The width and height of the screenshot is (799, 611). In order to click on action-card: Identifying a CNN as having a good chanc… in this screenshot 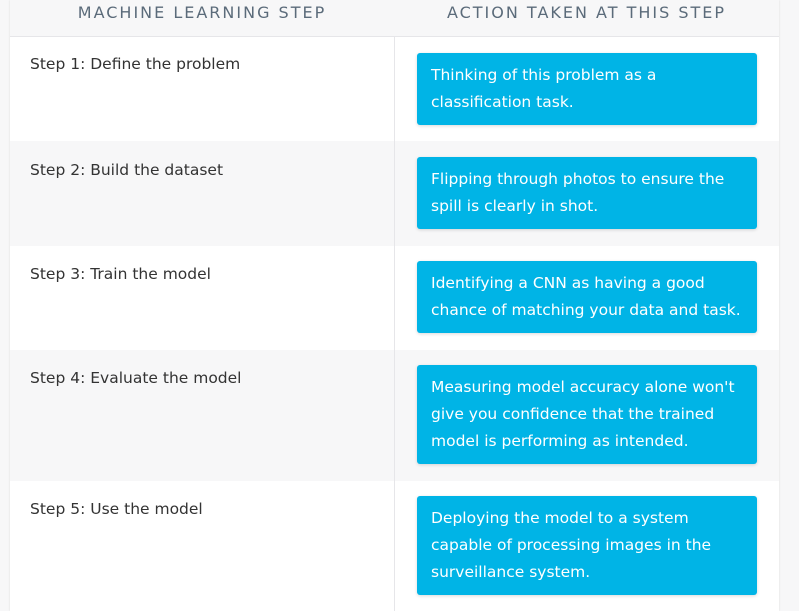, I will do `click(587, 297)`.